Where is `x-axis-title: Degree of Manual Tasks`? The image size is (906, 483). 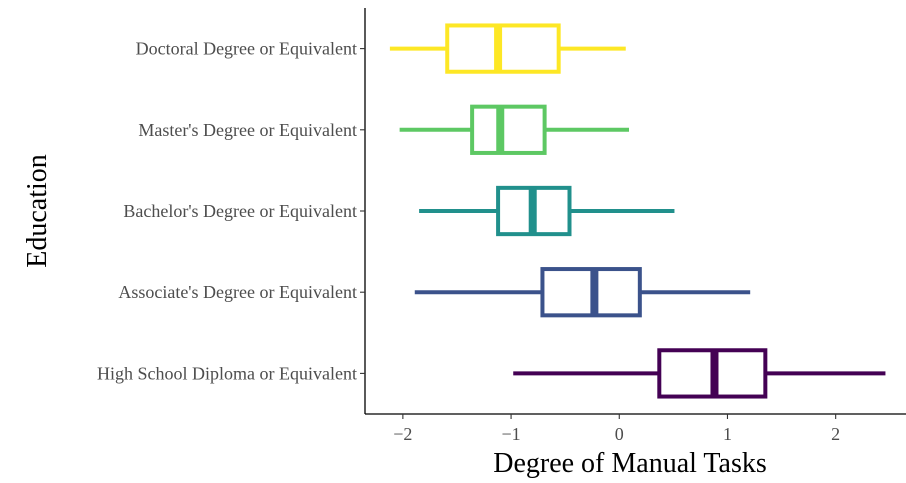
x-axis-title: Degree of Manual Tasks is located at coordinates (630, 463).